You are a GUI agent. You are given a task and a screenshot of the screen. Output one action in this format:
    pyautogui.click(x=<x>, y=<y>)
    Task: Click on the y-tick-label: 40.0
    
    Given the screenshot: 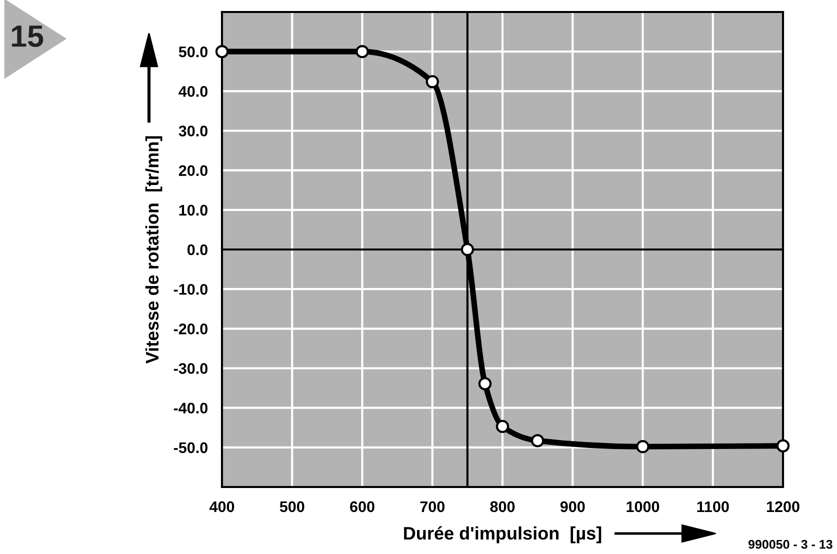 What is the action you would take?
    pyautogui.click(x=193, y=91)
    